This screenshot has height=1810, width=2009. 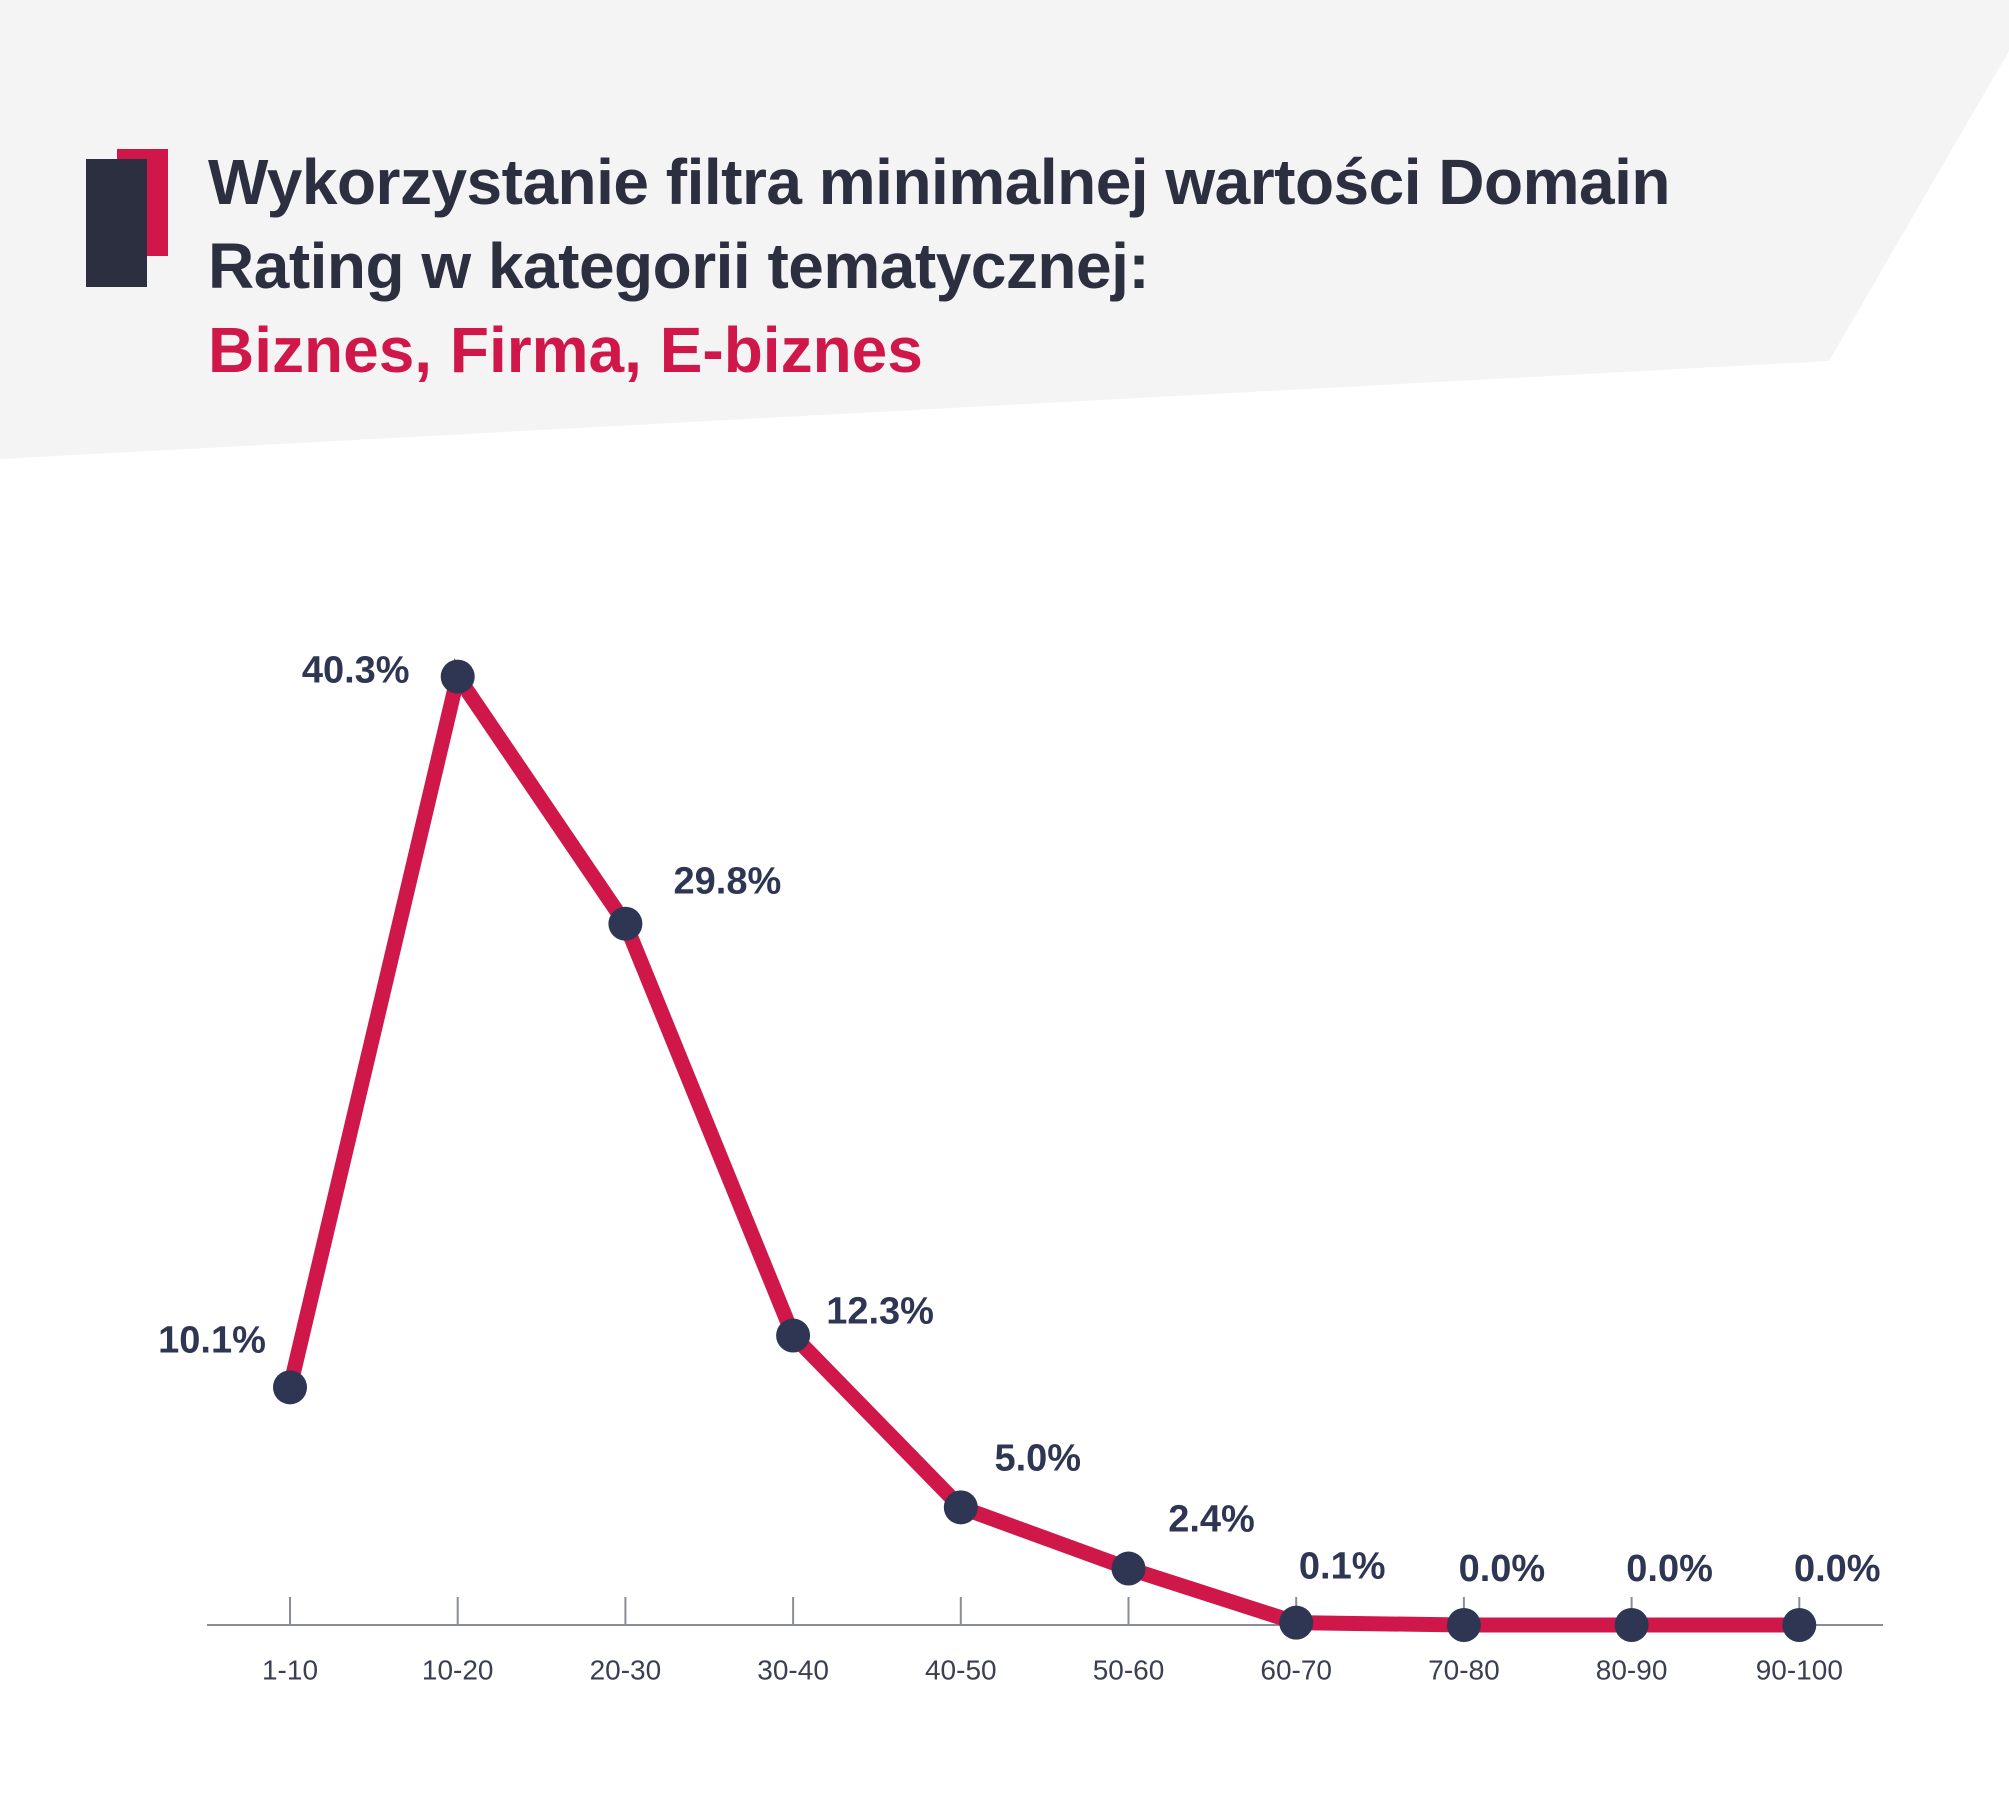 What do you see at coordinates (793, 1669) in the screenshot?
I see `x-tick-label: 30-40` at bounding box center [793, 1669].